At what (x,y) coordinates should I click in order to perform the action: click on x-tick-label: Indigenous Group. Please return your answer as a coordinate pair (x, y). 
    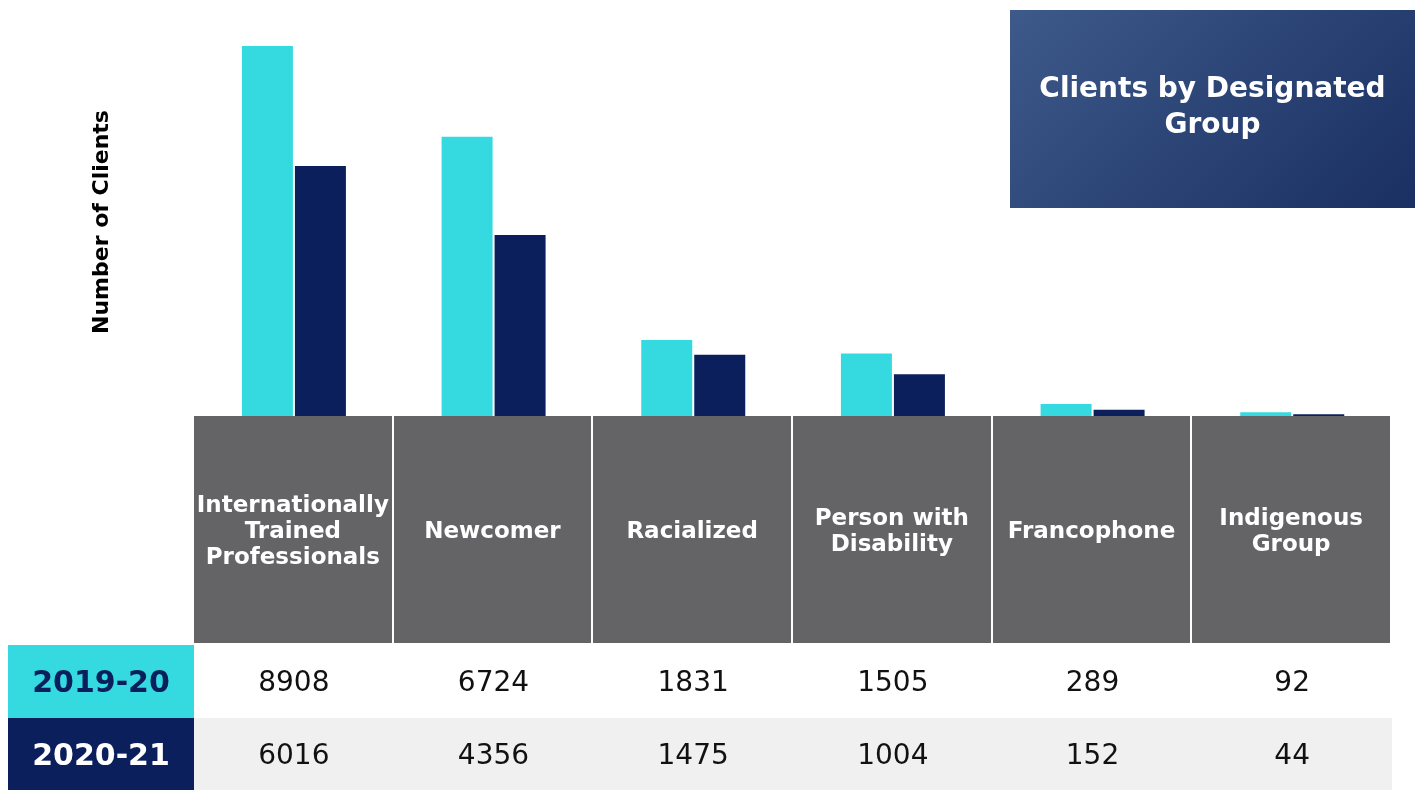
    Looking at the image, I should click on (1291, 529).